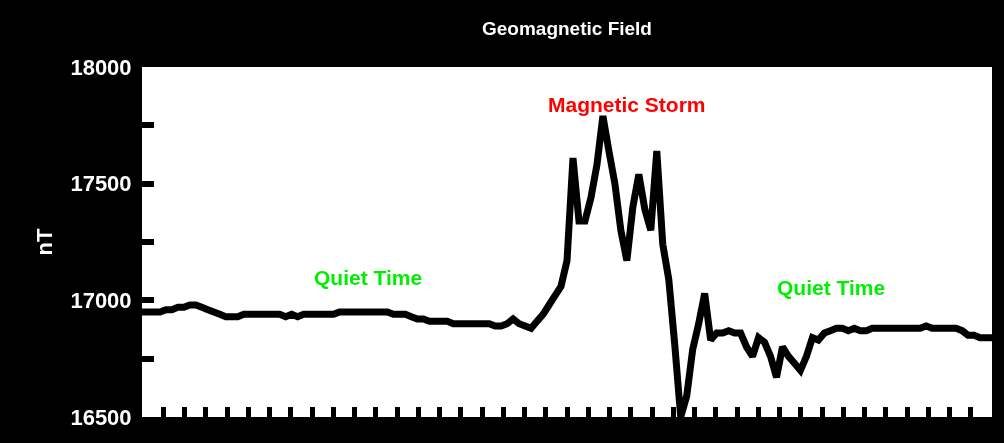  I want to click on chart-title: Geomagnetic Field, so click(567, 29).